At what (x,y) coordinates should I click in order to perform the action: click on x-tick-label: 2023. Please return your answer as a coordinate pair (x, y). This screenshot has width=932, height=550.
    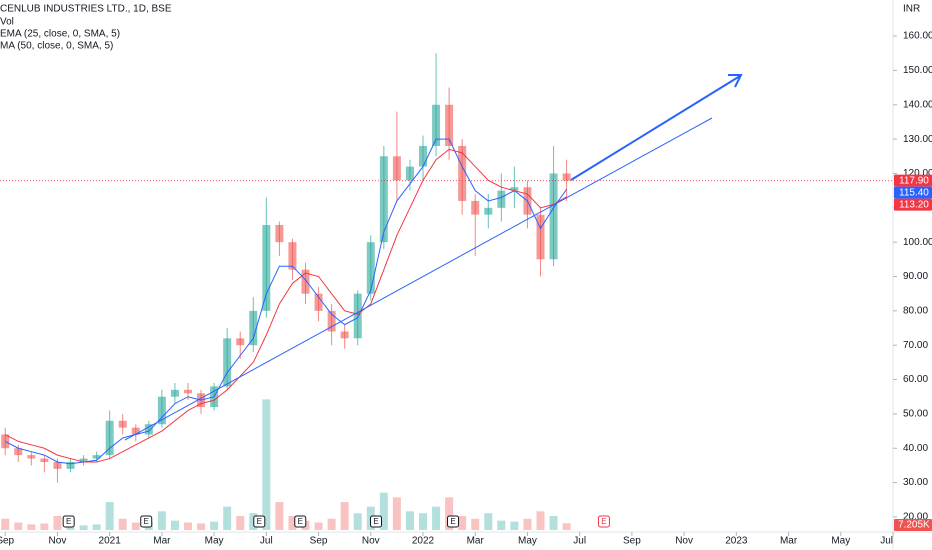
    Looking at the image, I should click on (736, 541).